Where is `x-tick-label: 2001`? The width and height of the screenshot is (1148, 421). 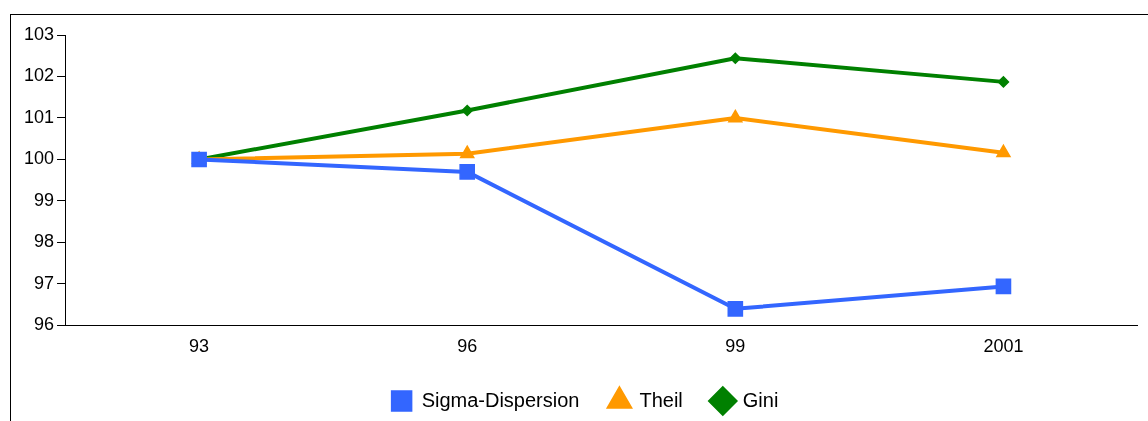
x-tick-label: 2001 is located at coordinates (1003, 346).